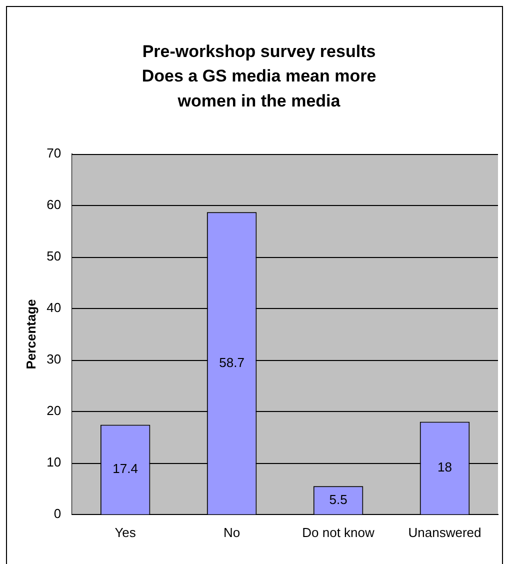 Image resolution: width=510 pixels, height=564 pixels. I want to click on x-tick-label: No, so click(231, 532).